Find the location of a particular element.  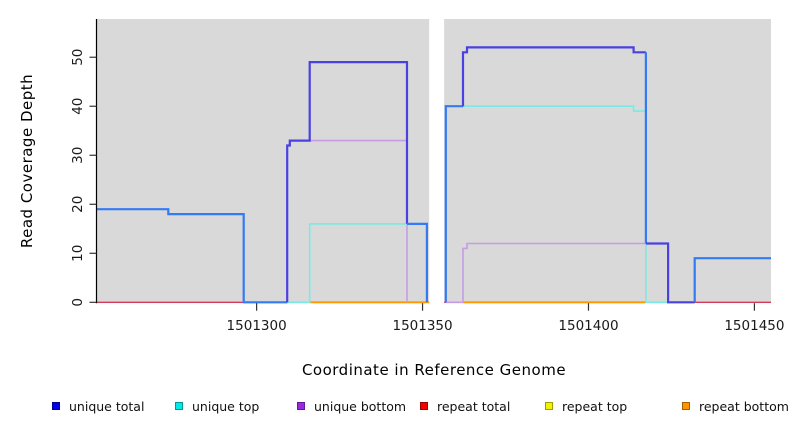

repeat-top-swatch-icon is located at coordinates (549, 406).